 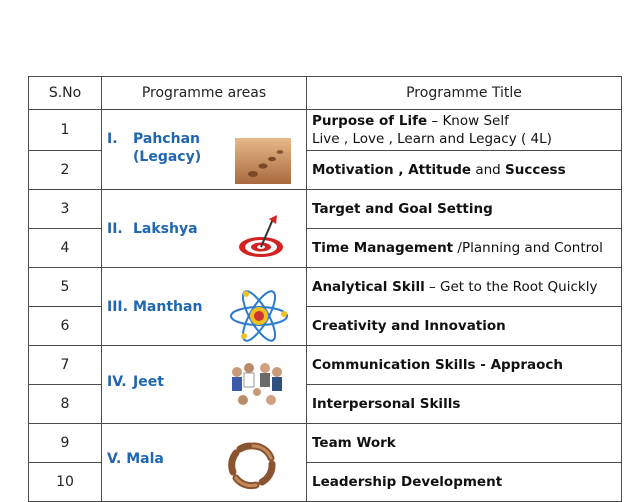 I want to click on target-dart-icon, so click(x=261, y=236).